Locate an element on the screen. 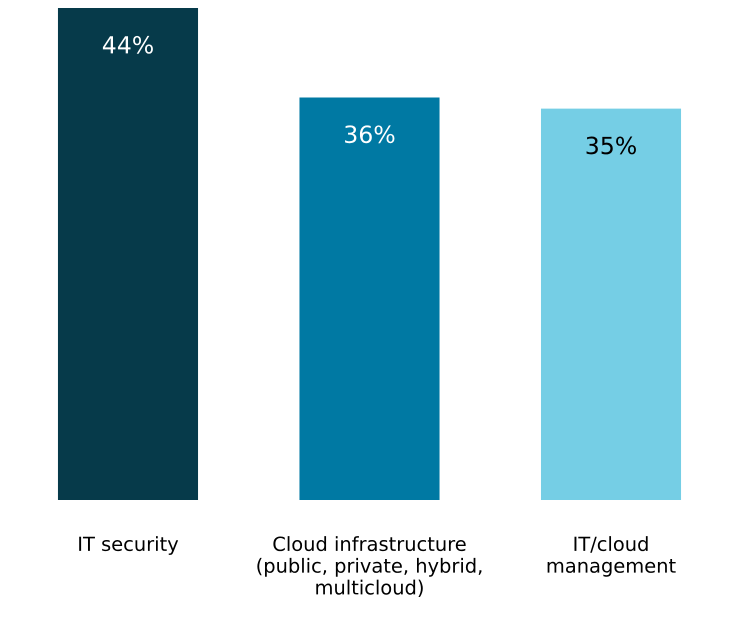  x-tick-label: Cloud infrastructure (public, private, hybrid, multicloud) is located at coordinates (369, 566).